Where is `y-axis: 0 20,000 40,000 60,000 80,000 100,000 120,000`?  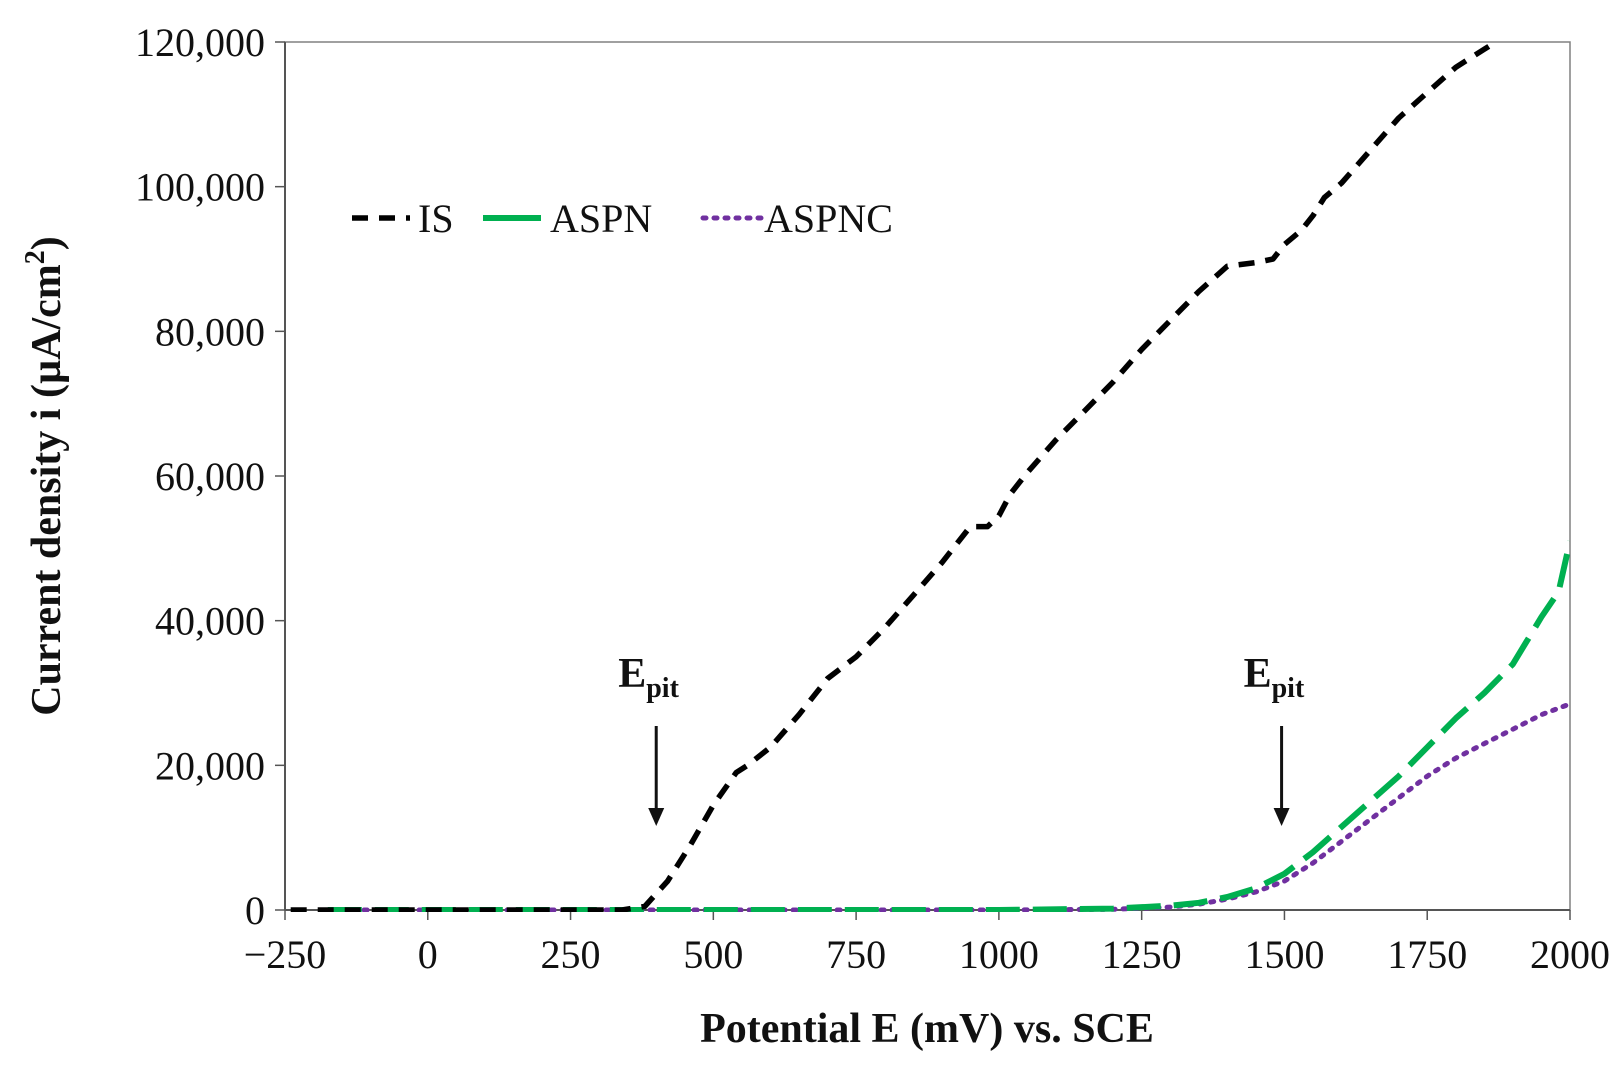 y-axis: 0 20,000 40,000 60,000 80,000 100,000 120,000 is located at coordinates (210, 476).